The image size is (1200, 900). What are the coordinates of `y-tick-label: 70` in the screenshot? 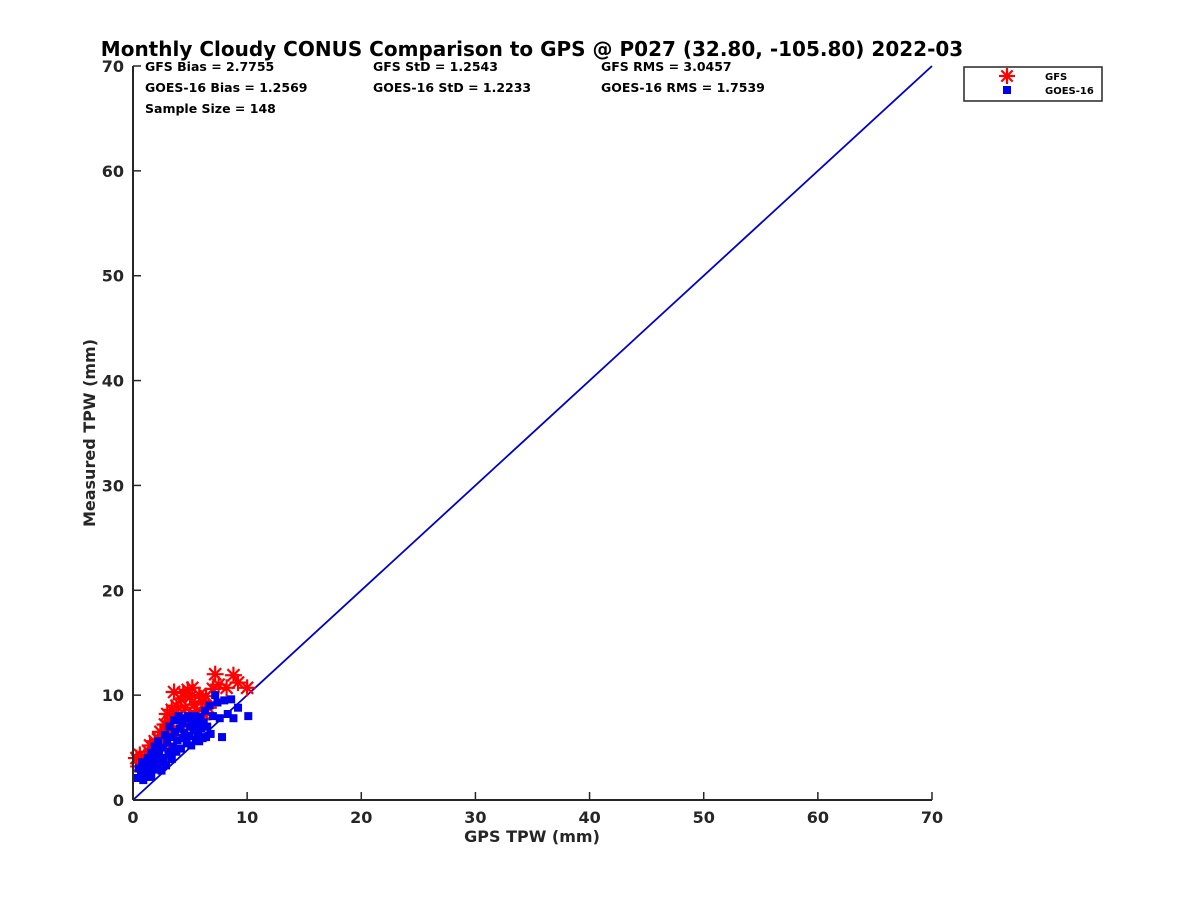 It's located at (113, 66).